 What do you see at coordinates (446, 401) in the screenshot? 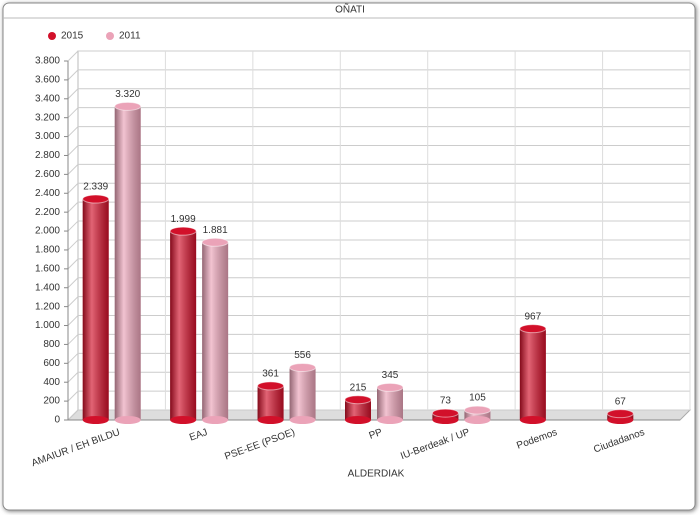
I see `value-label: 73` at bounding box center [446, 401].